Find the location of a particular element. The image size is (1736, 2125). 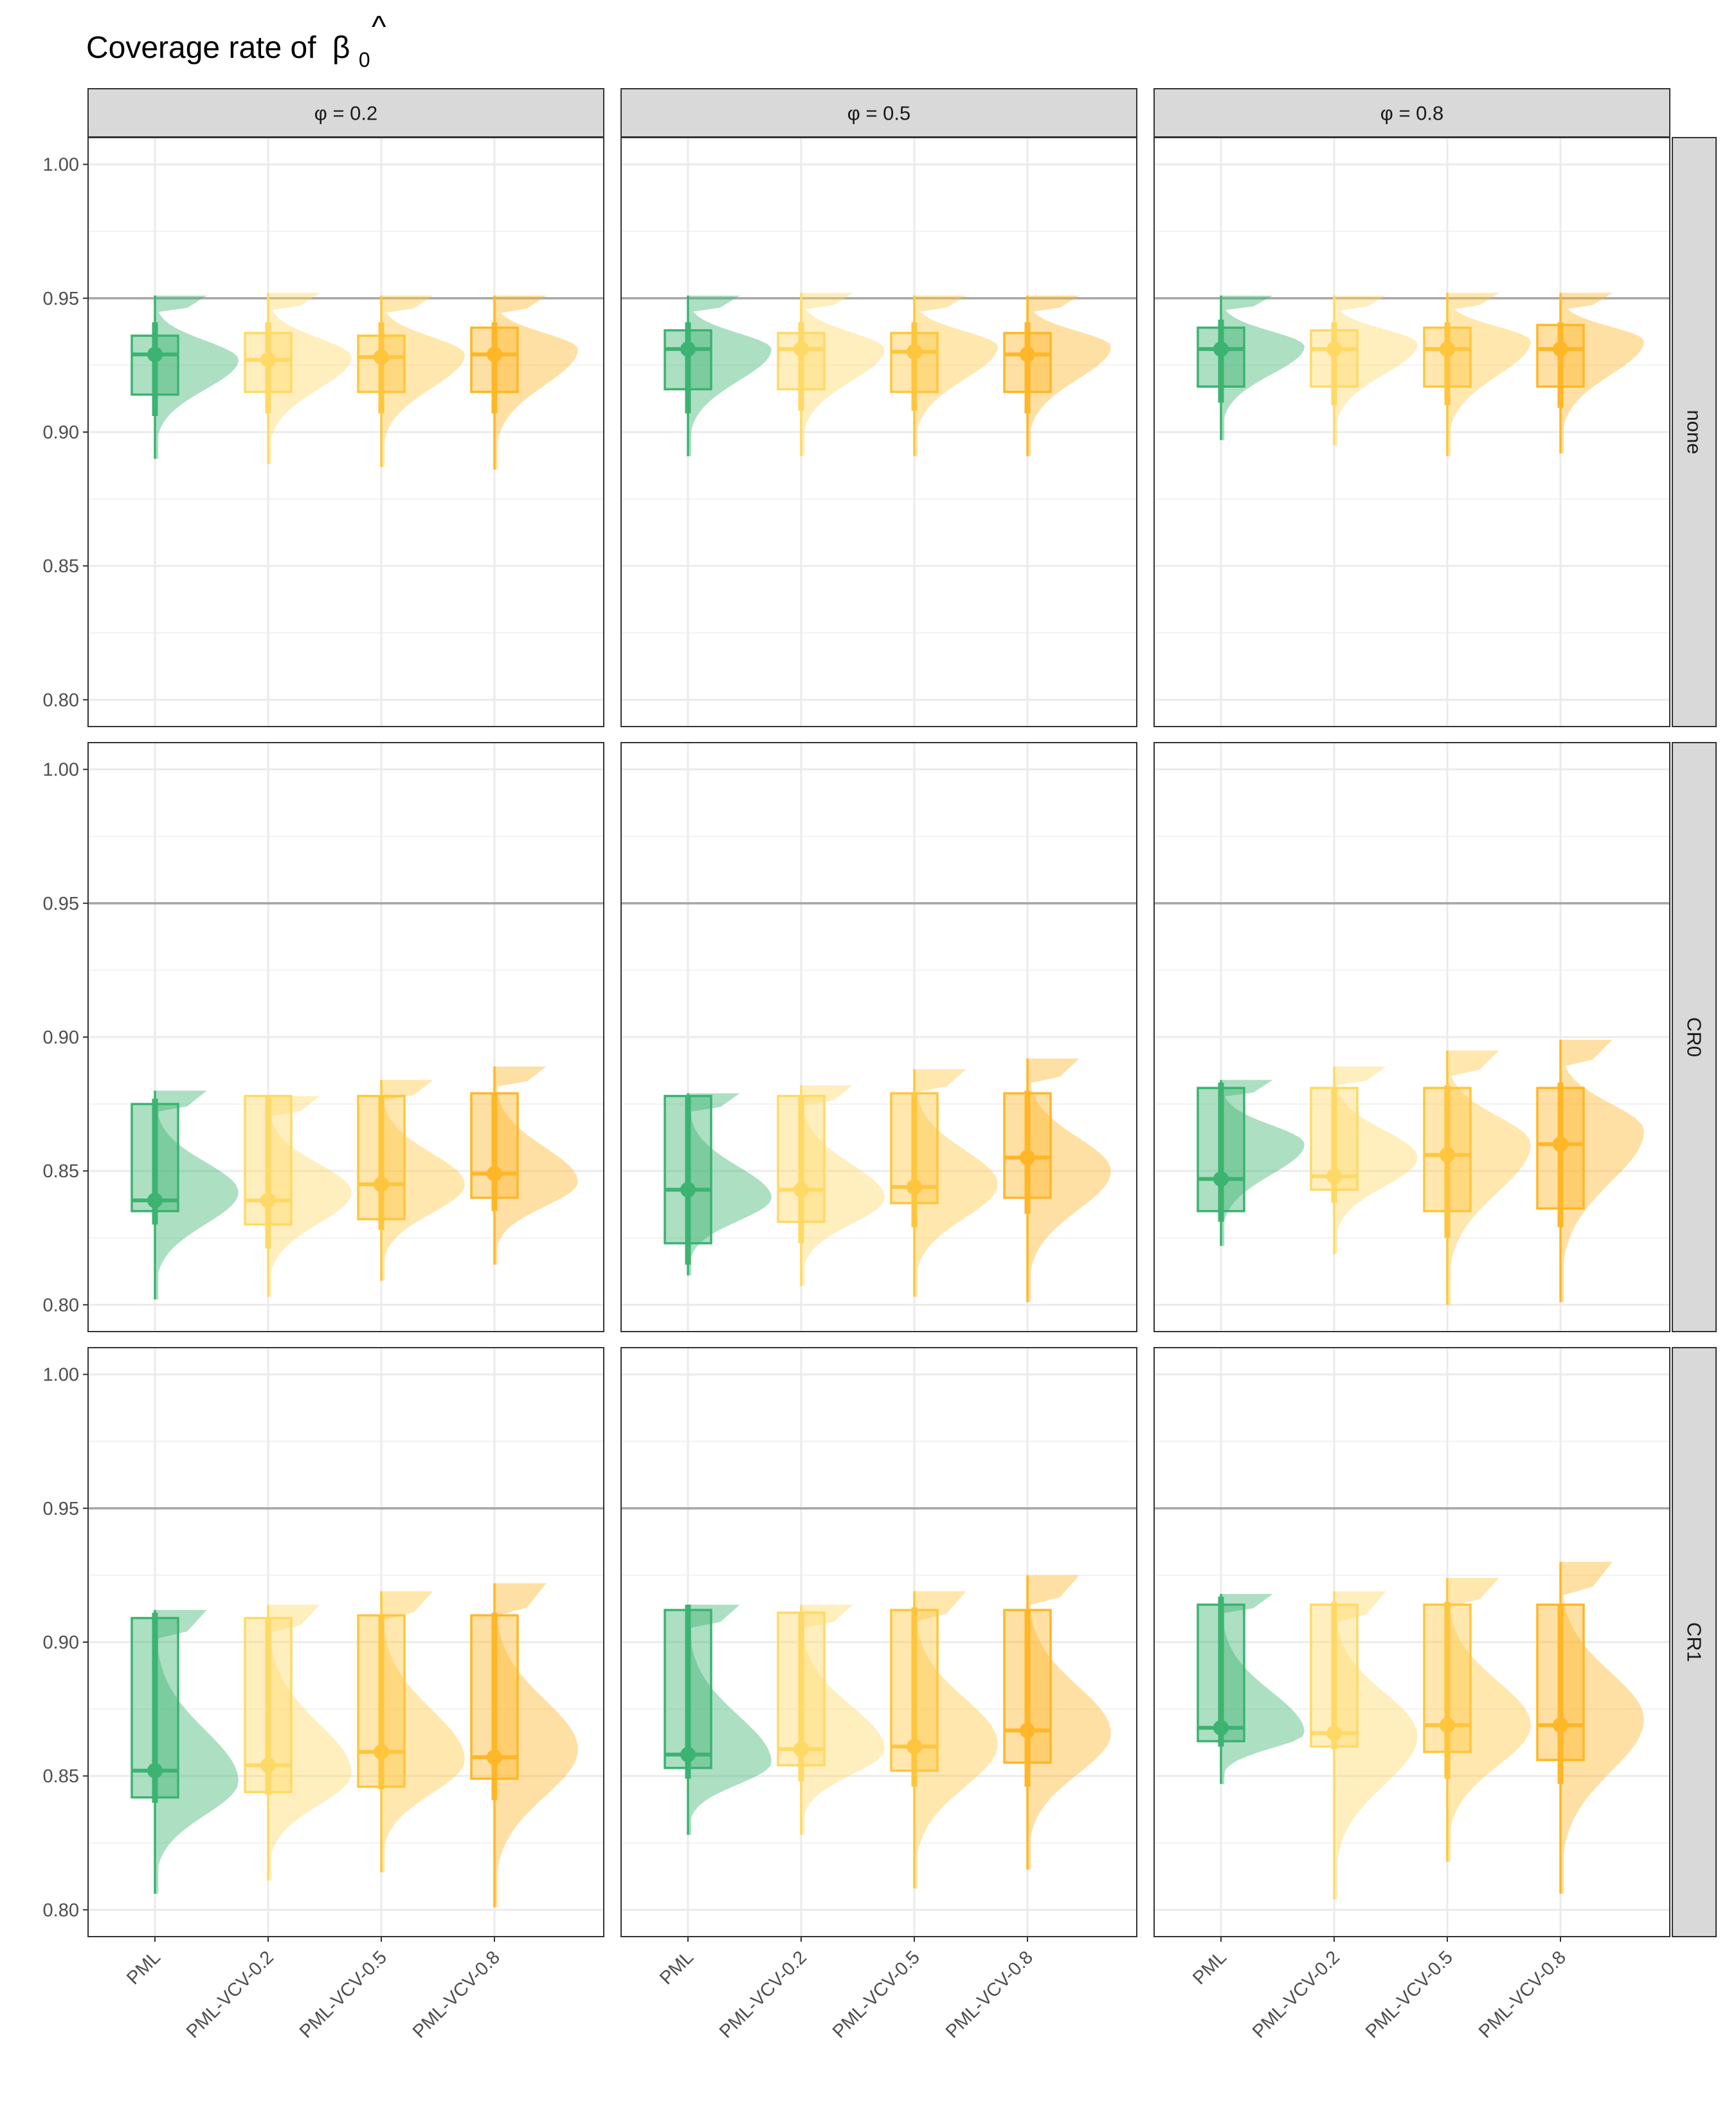

chart-title-hat: ^ is located at coordinates (379, 27).